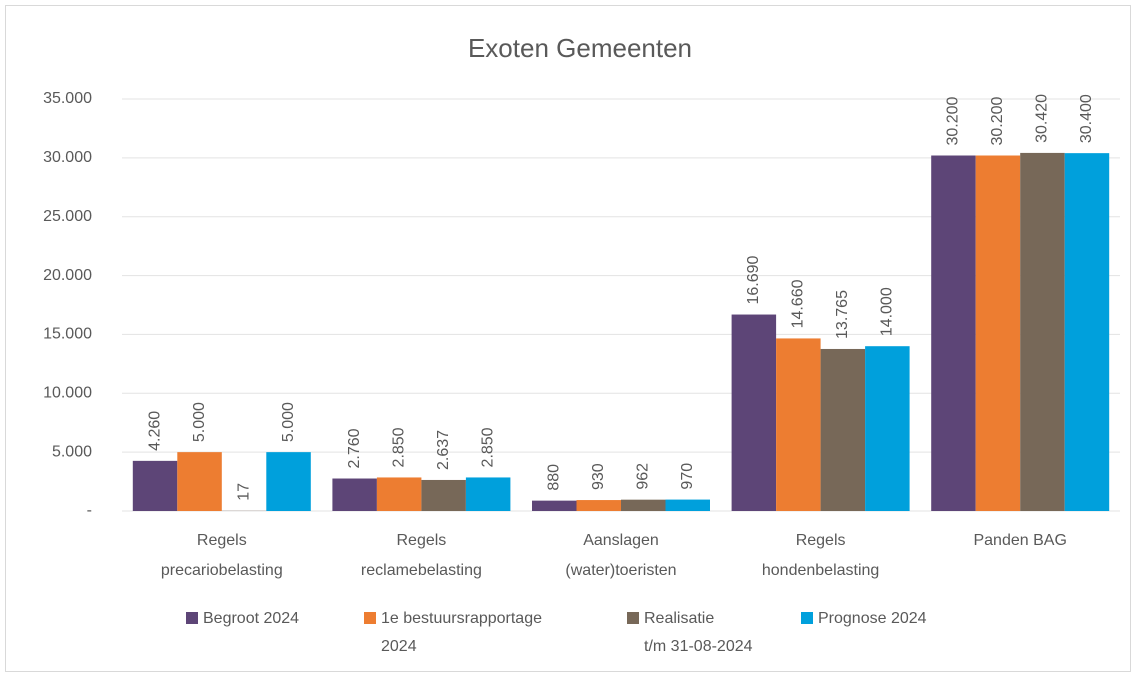 This screenshot has width=1136, height=677. What do you see at coordinates (67, 157) in the screenshot?
I see `y-tick-label: 30.000` at bounding box center [67, 157].